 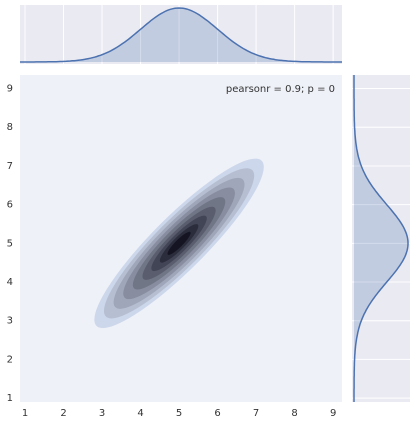 What do you see at coordinates (294, 413) in the screenshot?
I see `x-tick-label: 8` at bounding box center [294, 413].